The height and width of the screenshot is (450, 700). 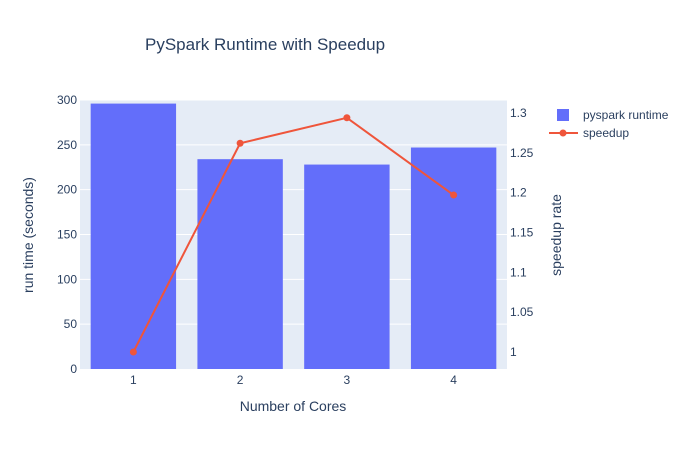 What do you see at coordinates (609, 124) in the screenshot?
I see `legend: pyspark runtime speedup` at bounding box center [609, 124].